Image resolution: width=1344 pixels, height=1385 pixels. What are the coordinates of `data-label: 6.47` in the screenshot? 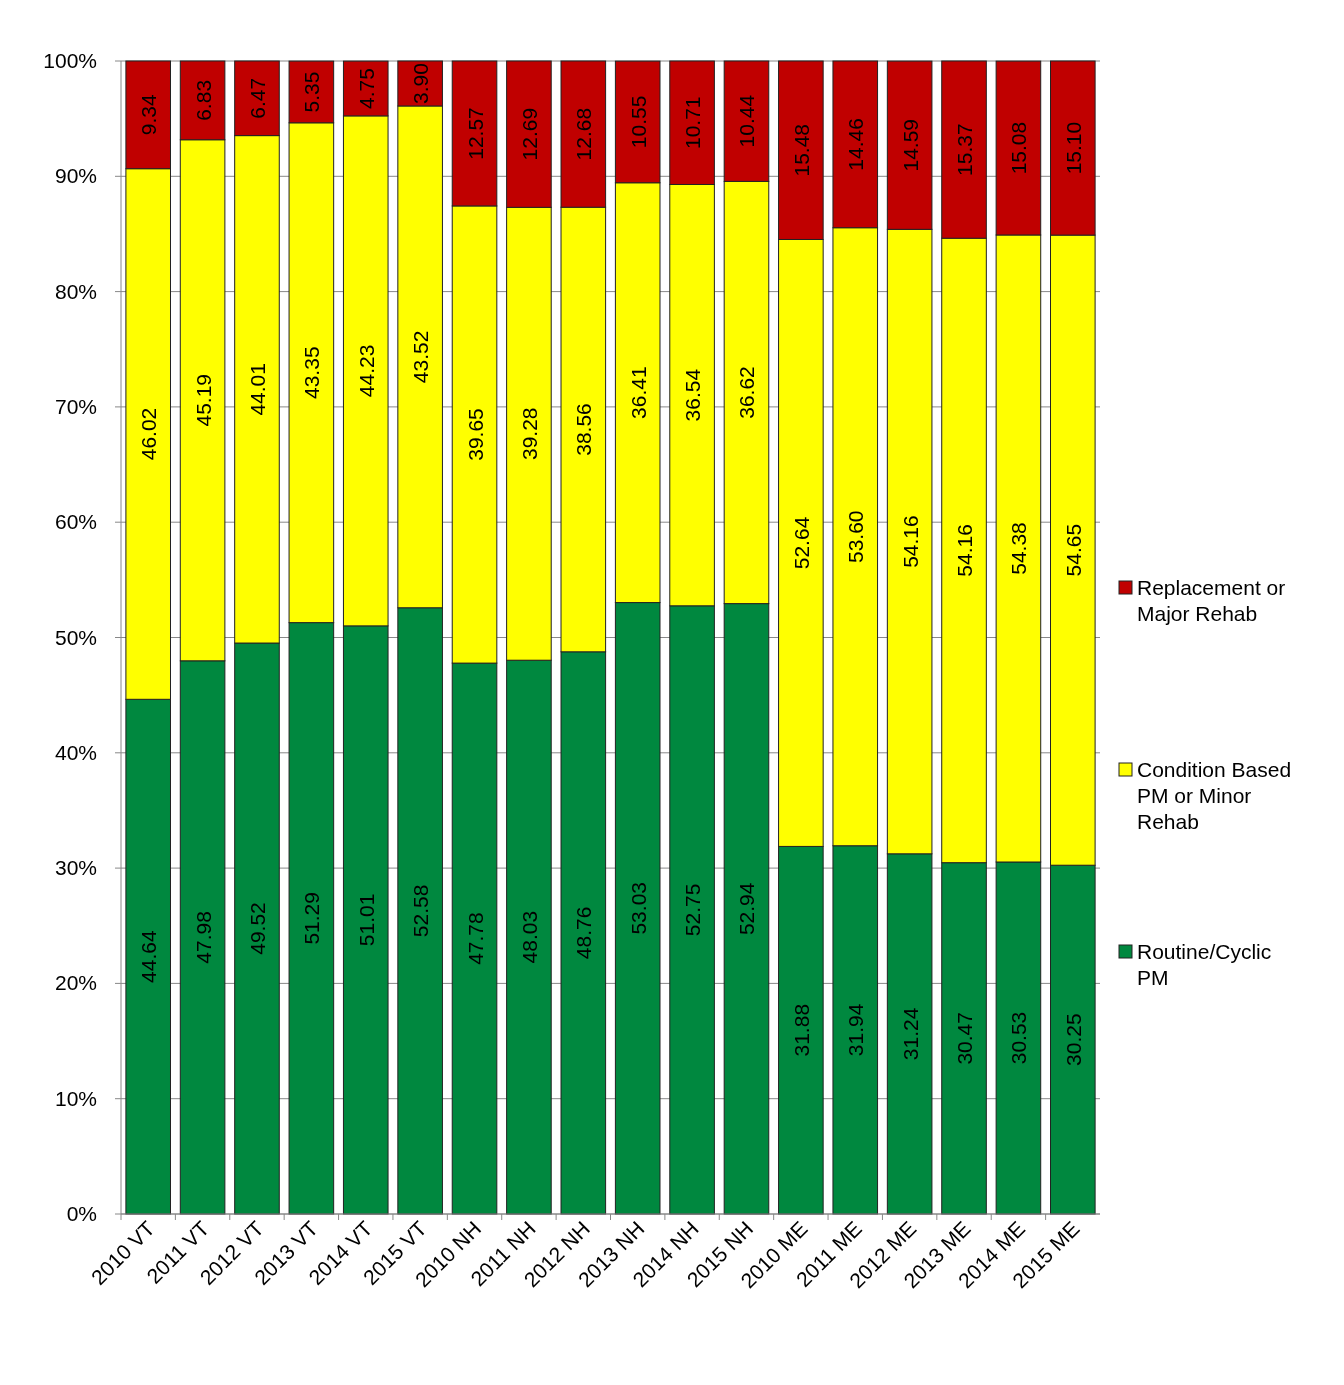 It's located at (257, 98).